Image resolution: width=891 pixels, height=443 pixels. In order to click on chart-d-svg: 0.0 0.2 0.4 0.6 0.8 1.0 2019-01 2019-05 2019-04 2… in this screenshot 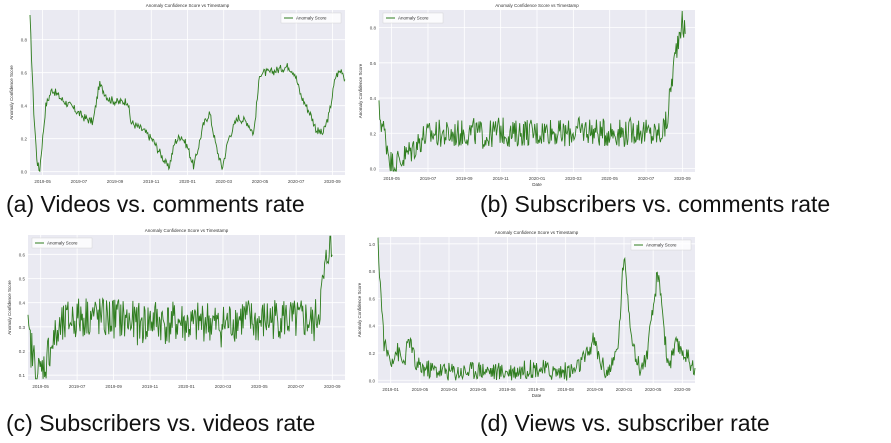, I will do `click(526, 314)`.